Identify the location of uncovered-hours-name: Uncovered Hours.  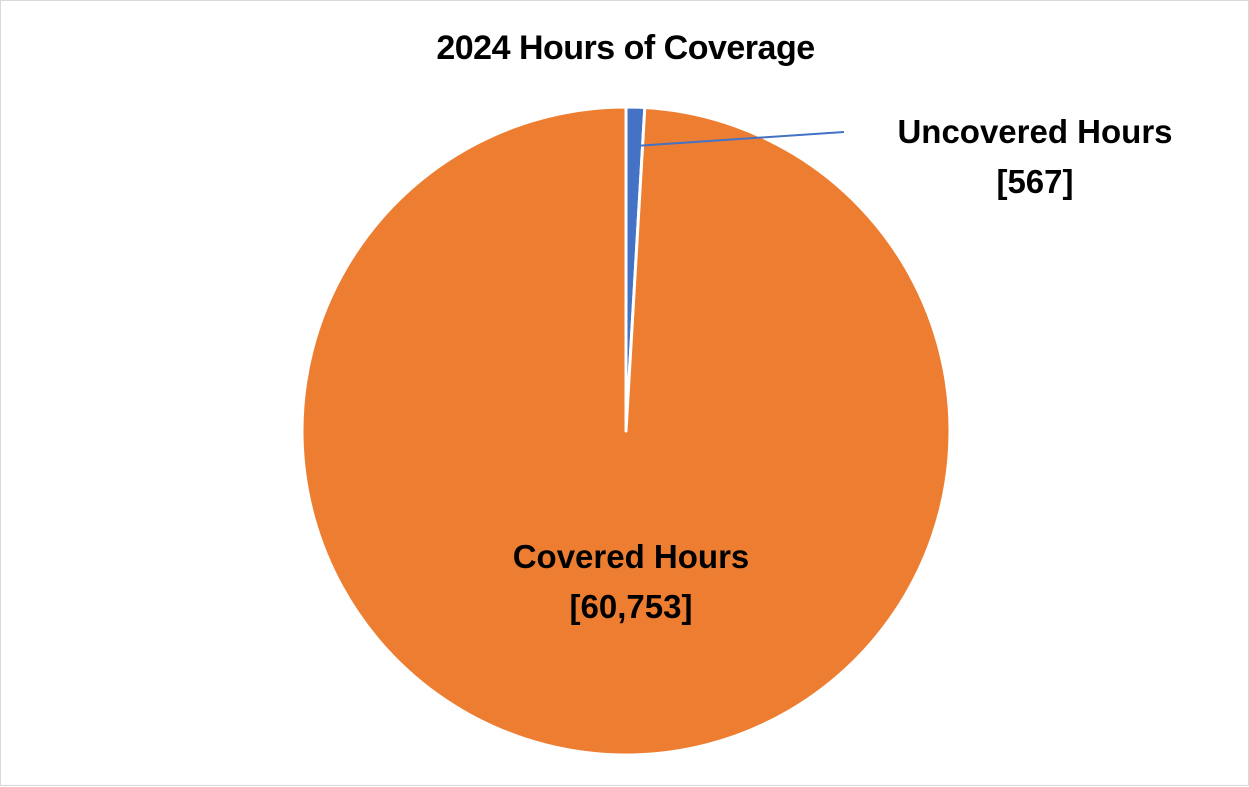
(1035, 131).